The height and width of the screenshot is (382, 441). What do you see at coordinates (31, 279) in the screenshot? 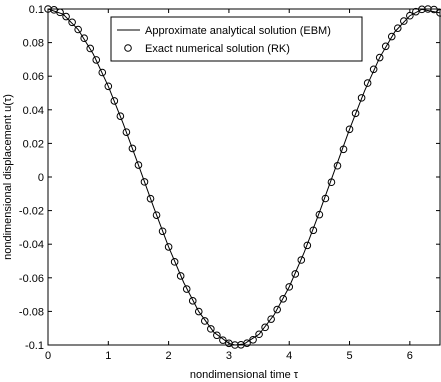
I see `y-tick-label: -0.06` at bounding box center [31, 279].